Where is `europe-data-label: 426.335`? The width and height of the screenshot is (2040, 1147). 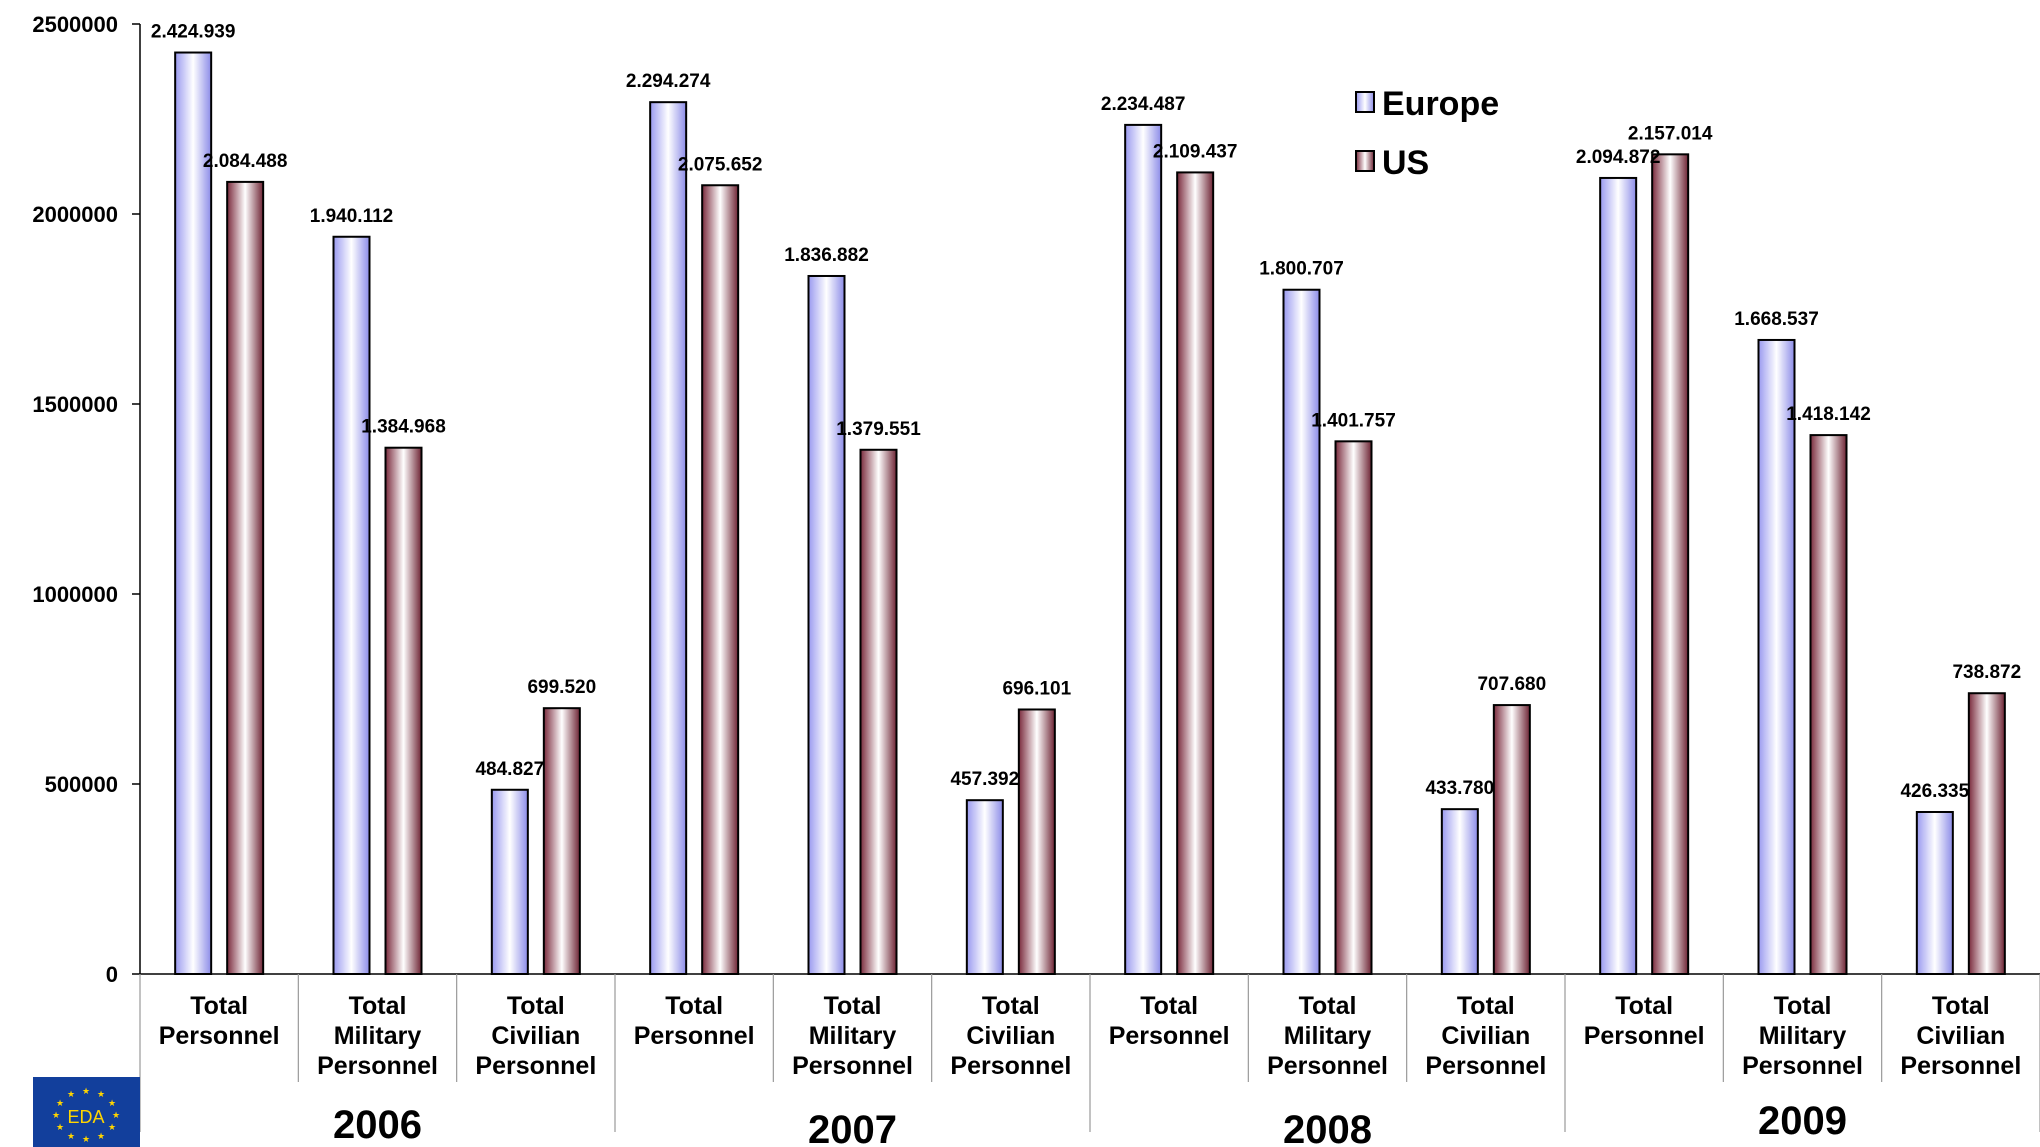 europe-data-label: 426.335 is located at coordinates (1934, 791).